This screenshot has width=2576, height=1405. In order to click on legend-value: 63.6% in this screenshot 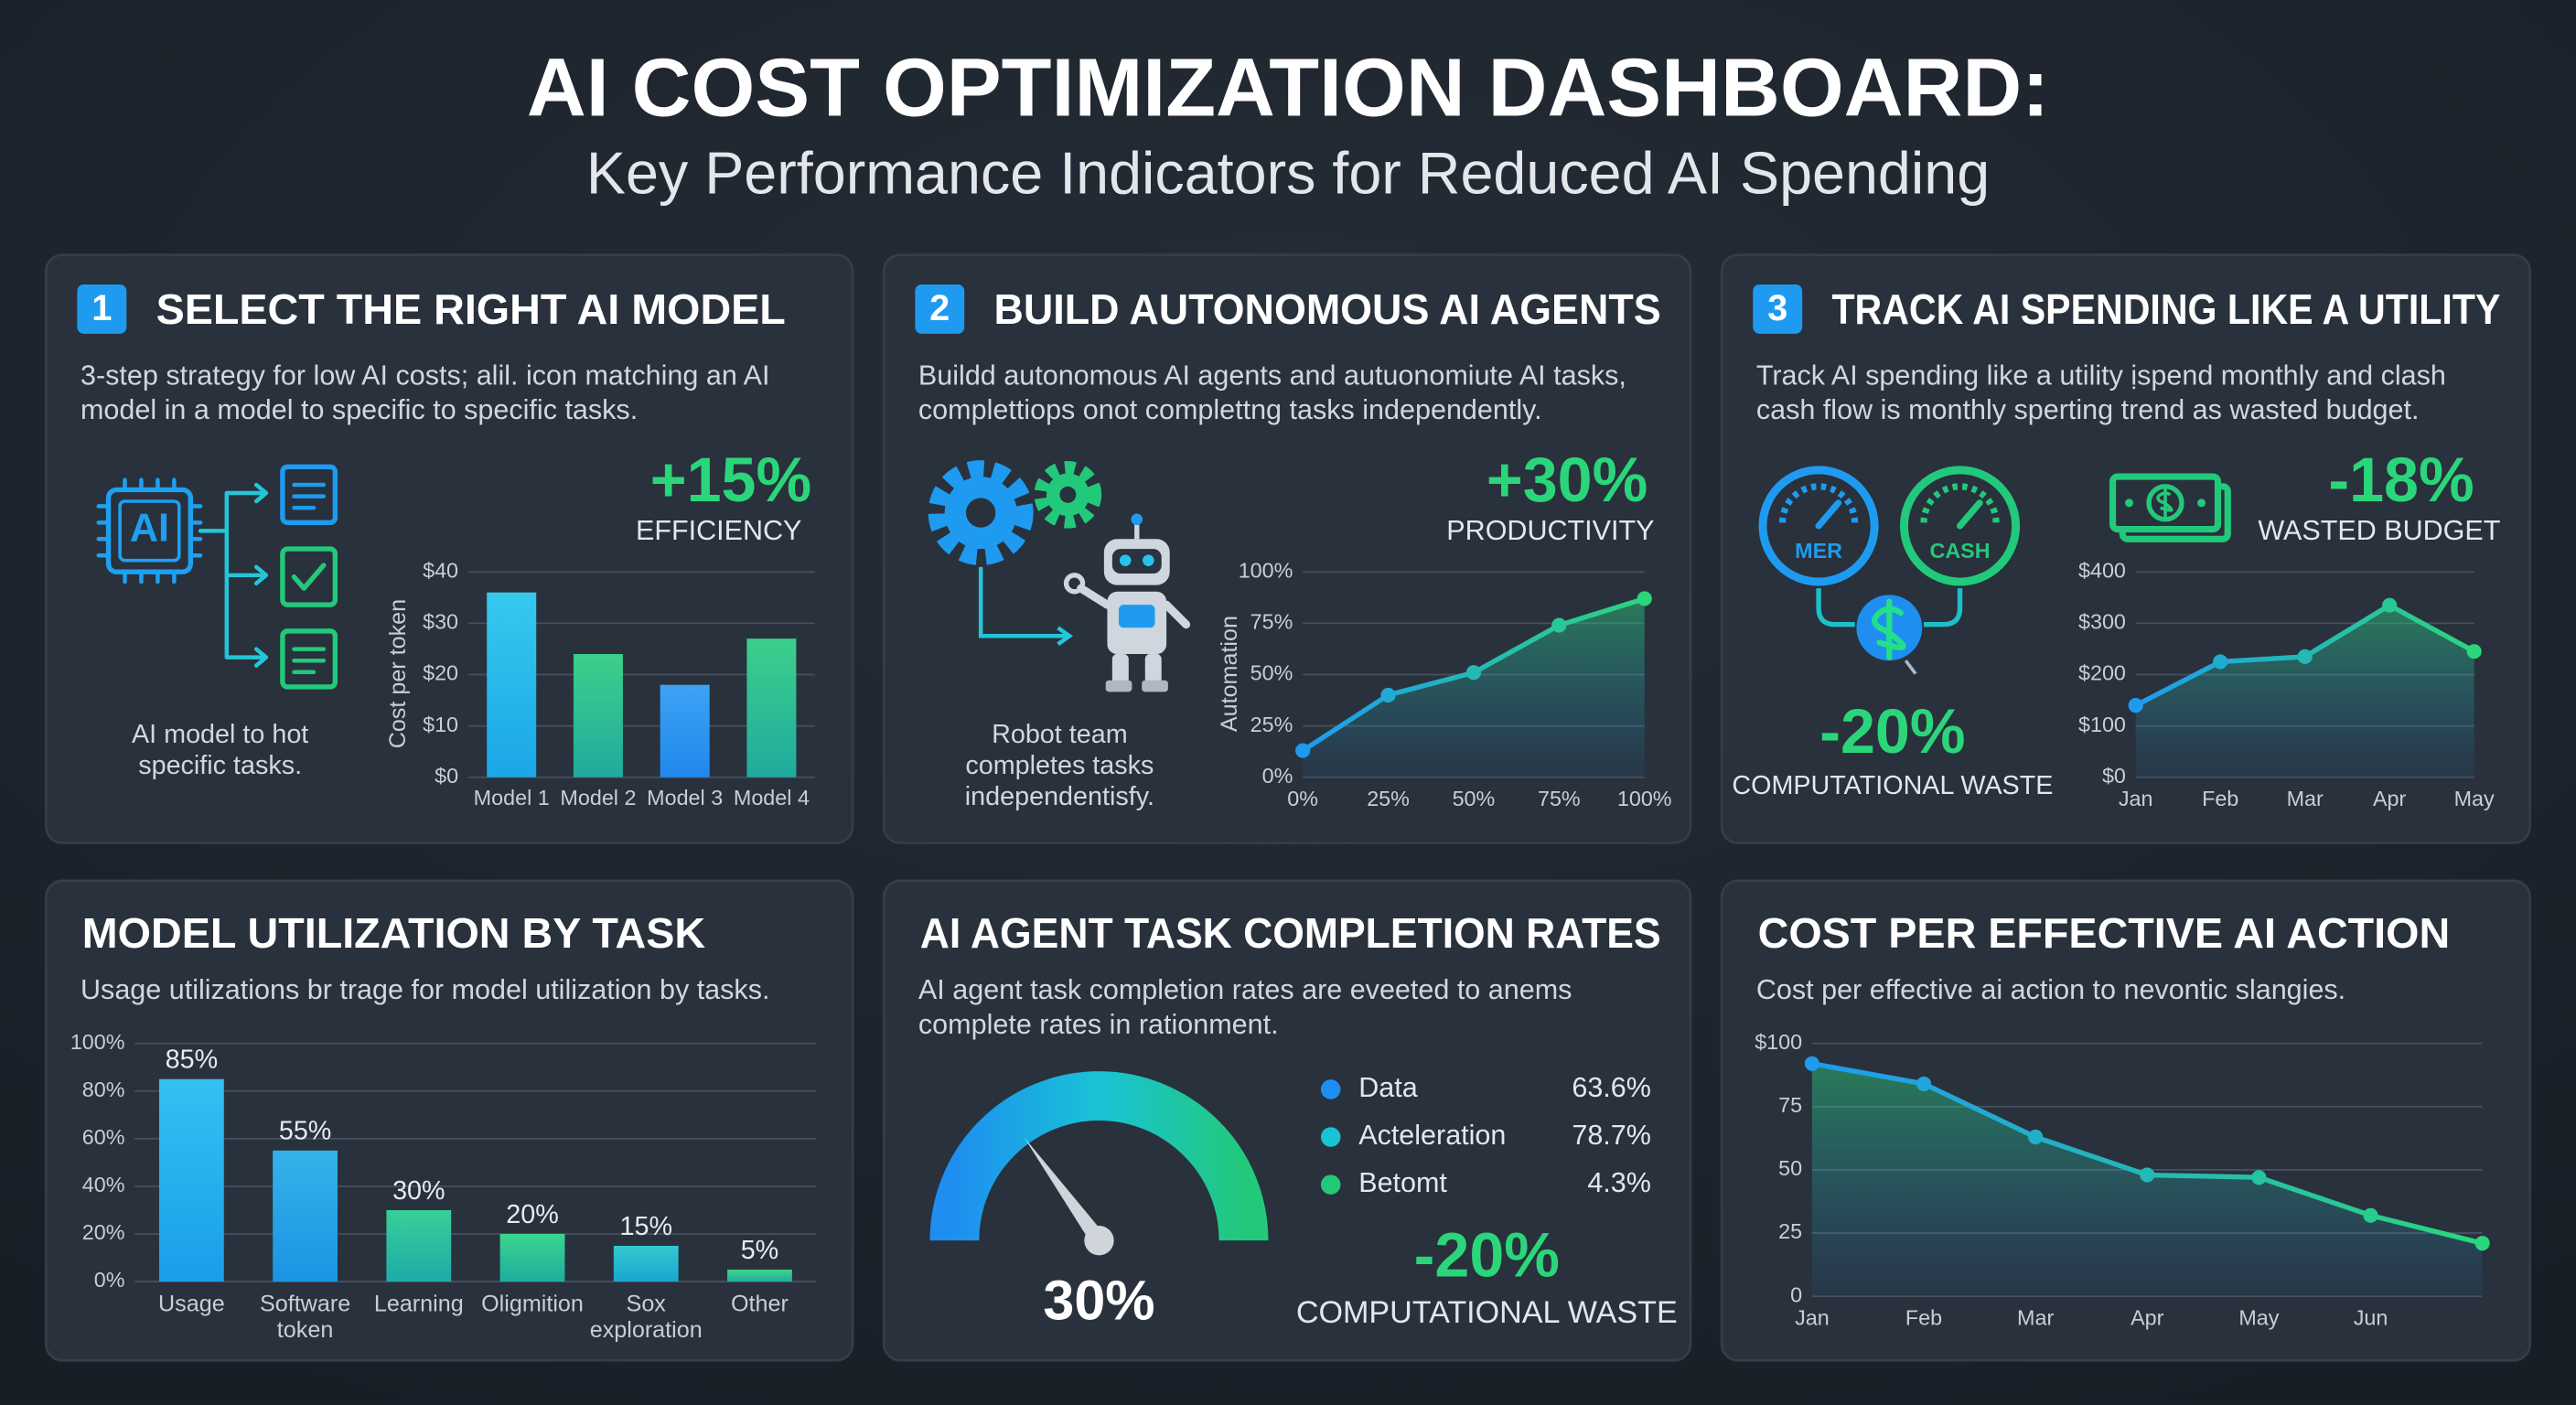, I will do `click(1612, 1088)`.